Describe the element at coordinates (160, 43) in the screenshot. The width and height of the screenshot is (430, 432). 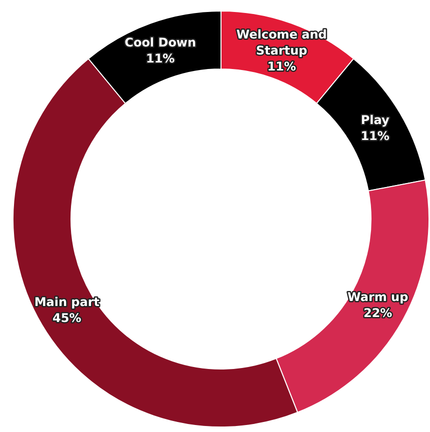
I see `slice-label: Cool Down` at that location.